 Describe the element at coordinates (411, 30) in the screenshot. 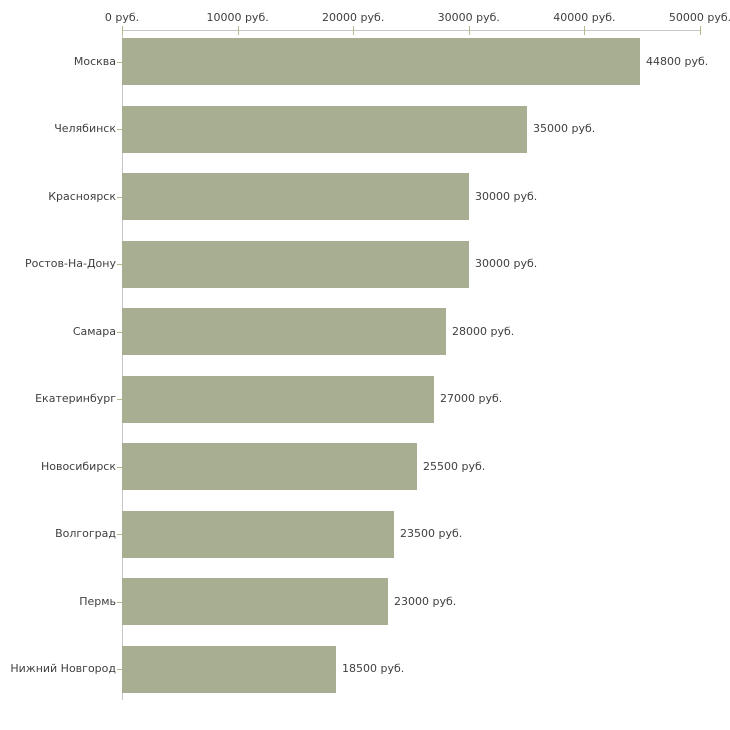

I see `x-axis-line` at that location.